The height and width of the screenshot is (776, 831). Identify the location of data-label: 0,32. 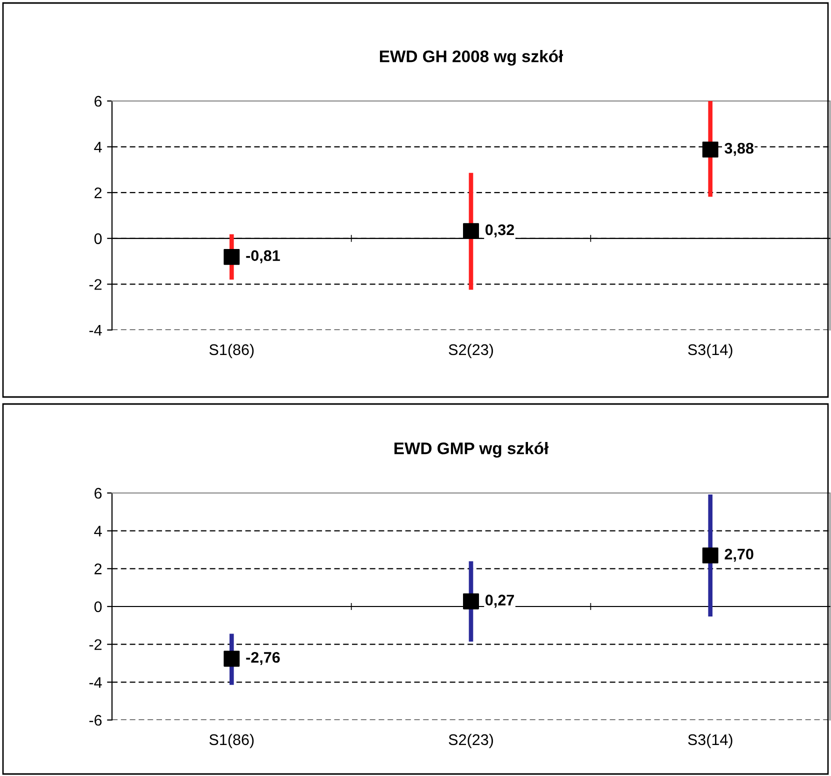
(499, 231).